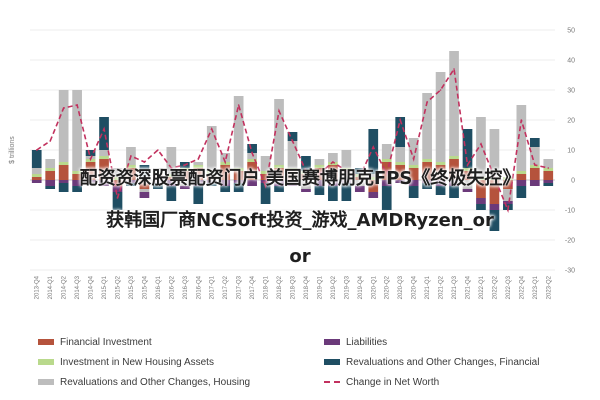 The width and height of the screenshot is (600, 400). What do you see at coordinates (571, 151) in the screenshot?
I see `y-tick-label: 10` at bounding box center [571, 151].